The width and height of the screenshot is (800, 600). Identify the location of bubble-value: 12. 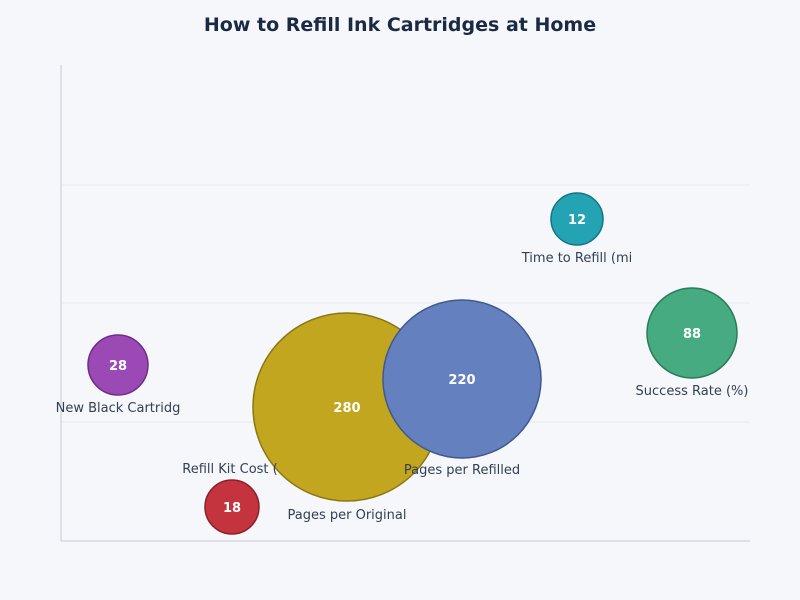
(577, 220).